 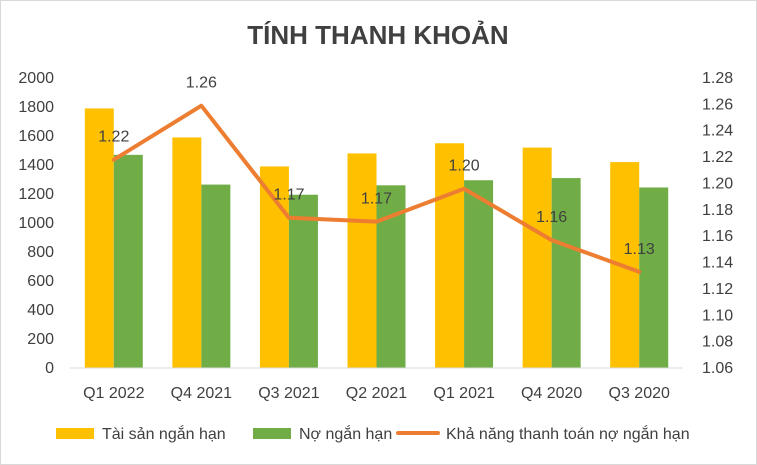 What do you see at coordinates (568, 433) in the screenshot?
I see `legend-label: Khả năng thanh toán nợ ngắn hạn` at bounding box center [568, 433].